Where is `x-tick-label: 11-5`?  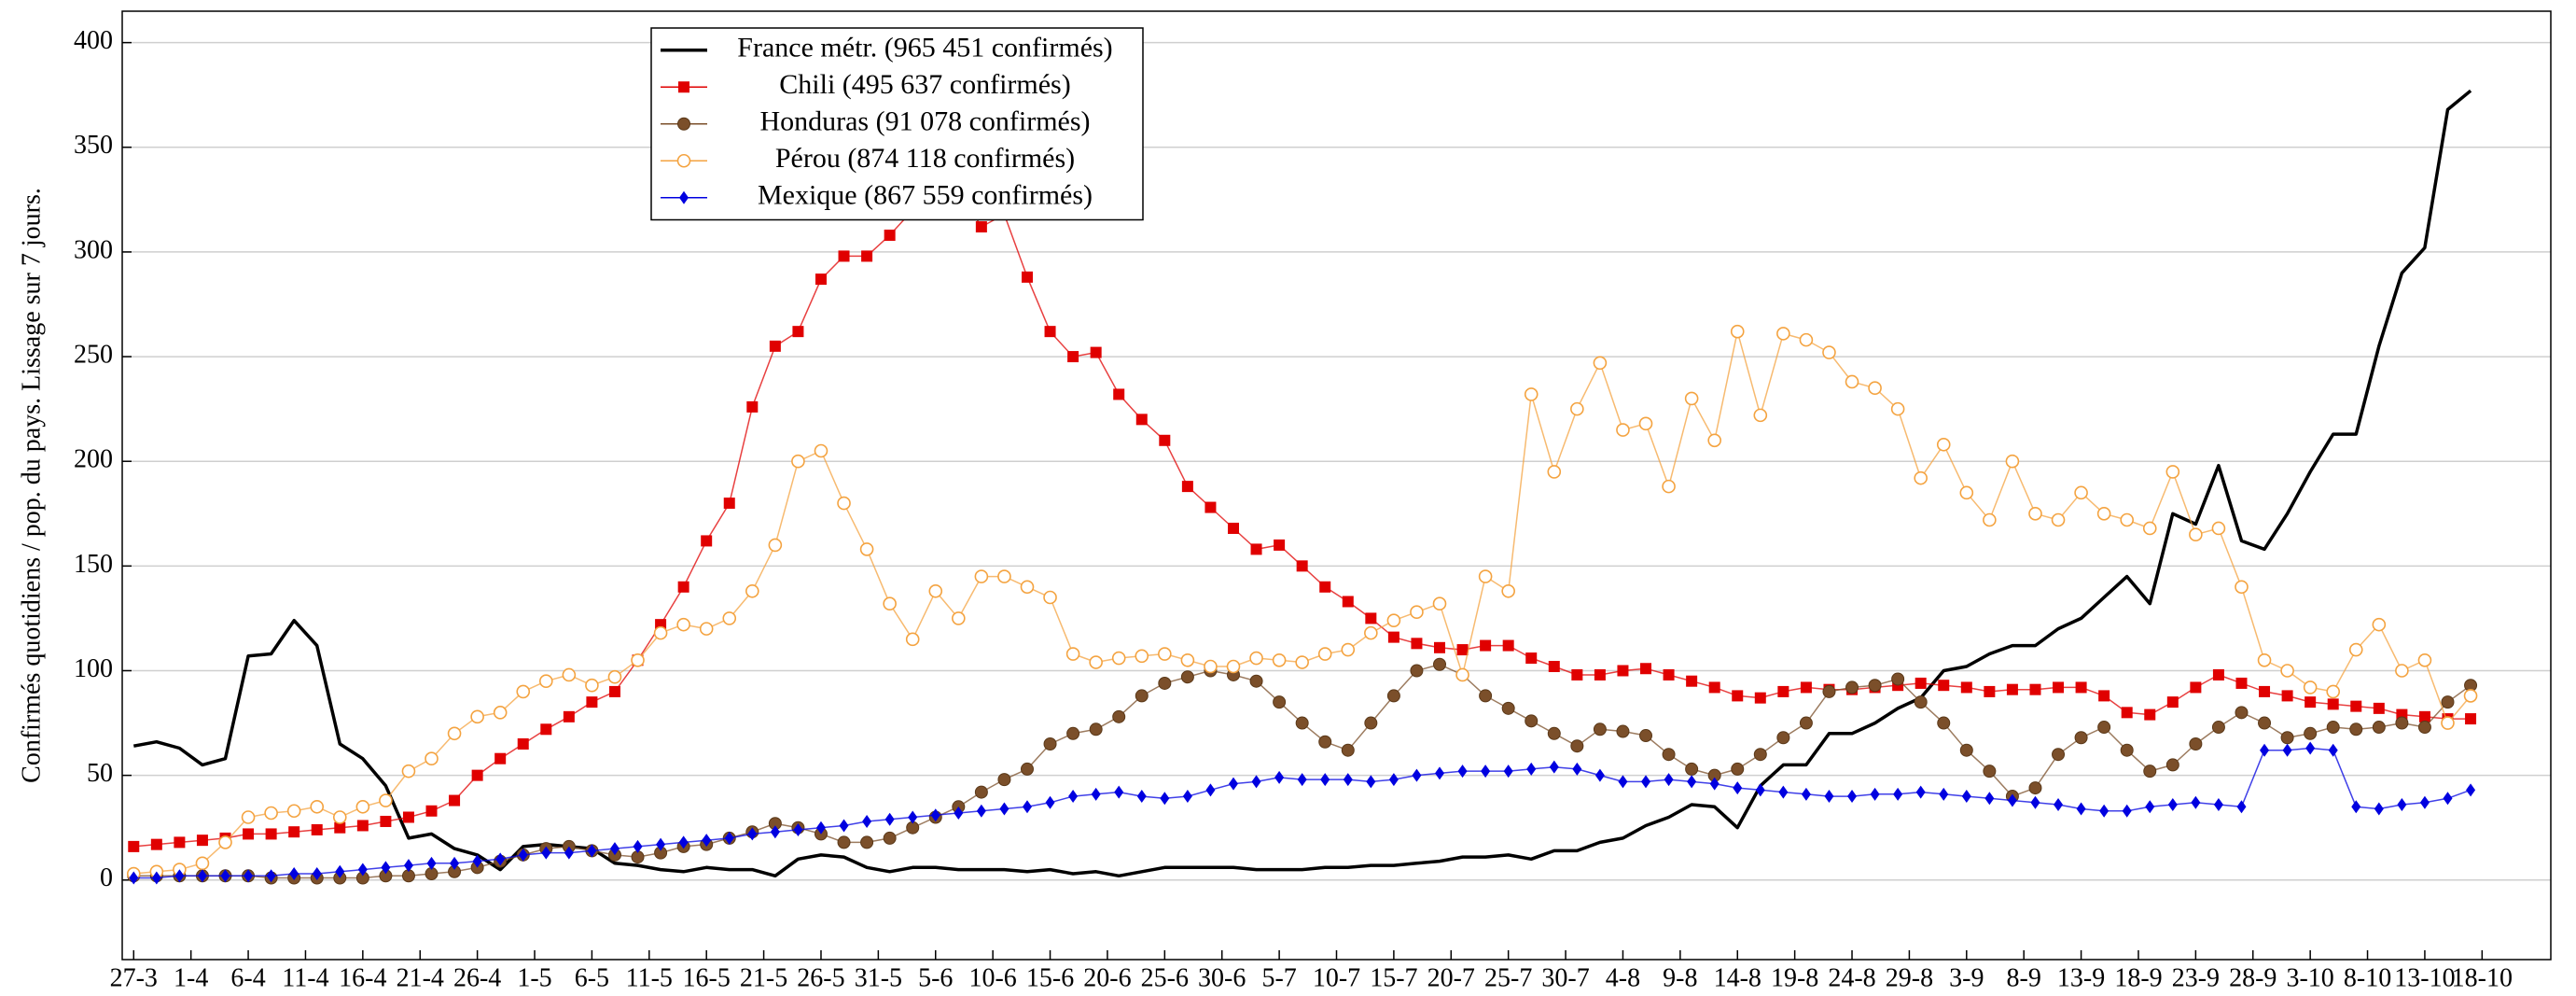
x-tick-label: 11-5 is located at coordinates (649, 977).